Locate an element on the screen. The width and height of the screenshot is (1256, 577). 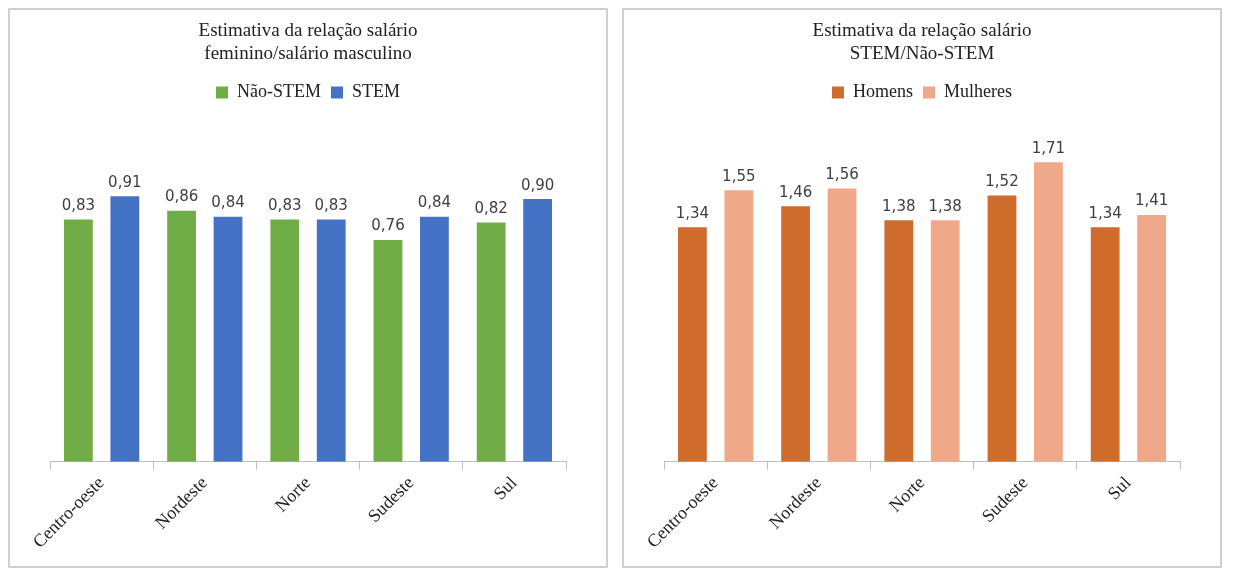
data-label: 1,52 is located at coordinates (1002, 181).